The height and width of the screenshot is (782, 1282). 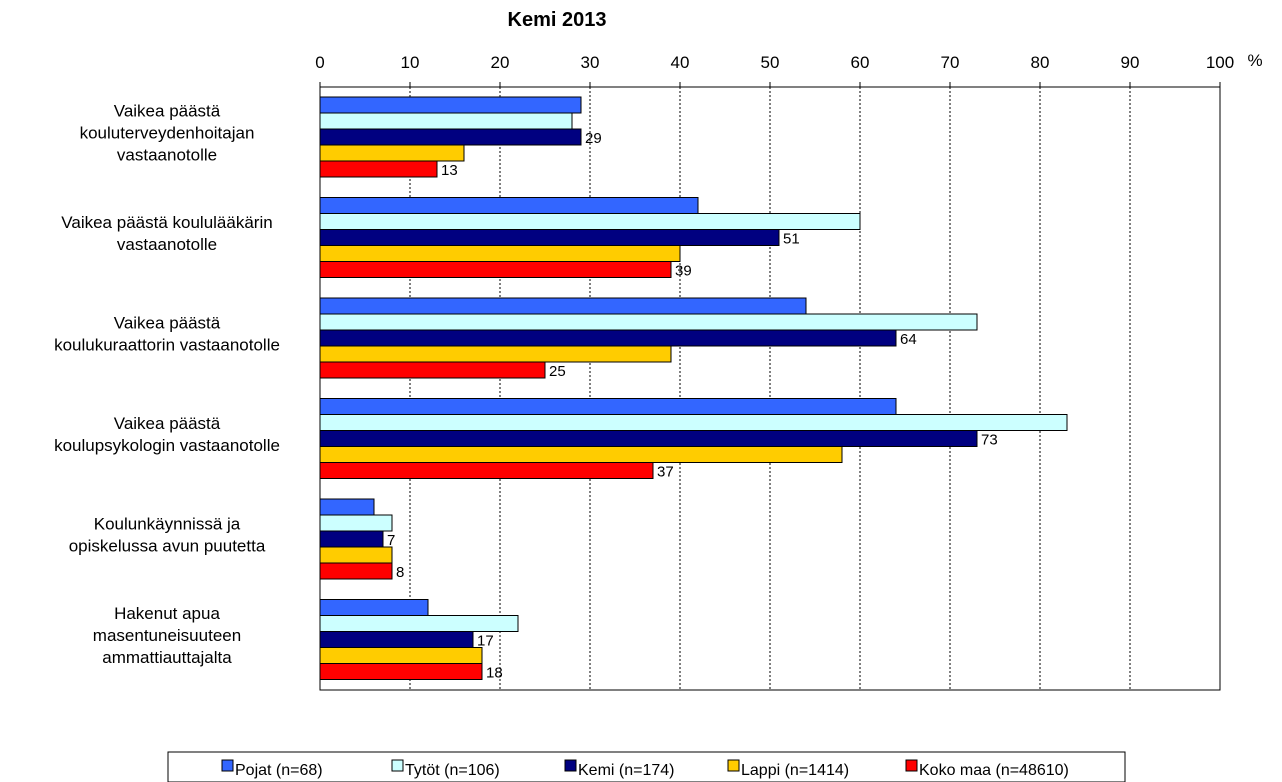 I want to click on x-tick-label: 60, so click(x=860, y=62).